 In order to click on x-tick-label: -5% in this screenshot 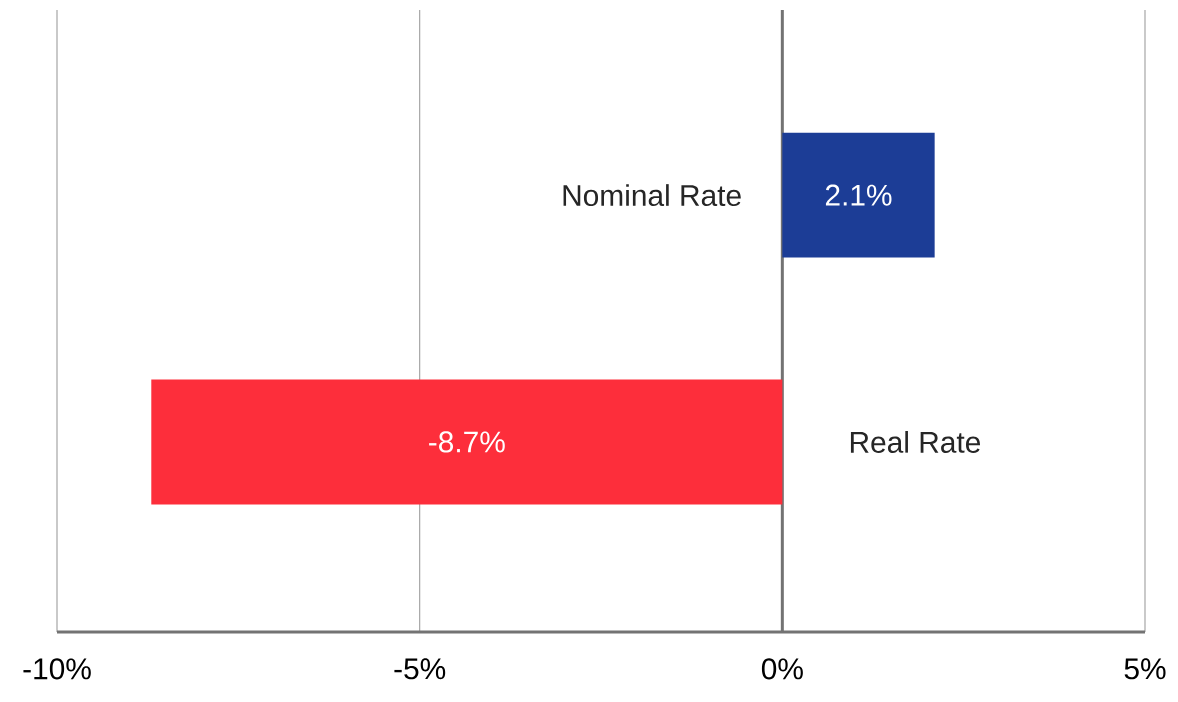, I will do `click(420, 669)`.